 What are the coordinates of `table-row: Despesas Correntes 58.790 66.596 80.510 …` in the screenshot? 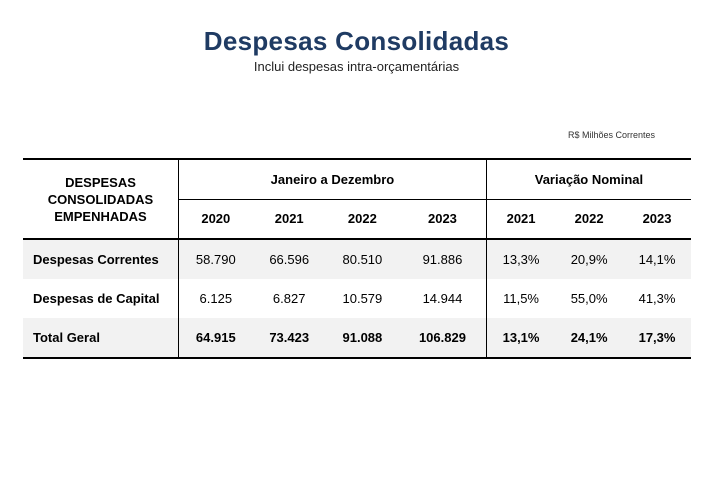 It's located at (357, 259).